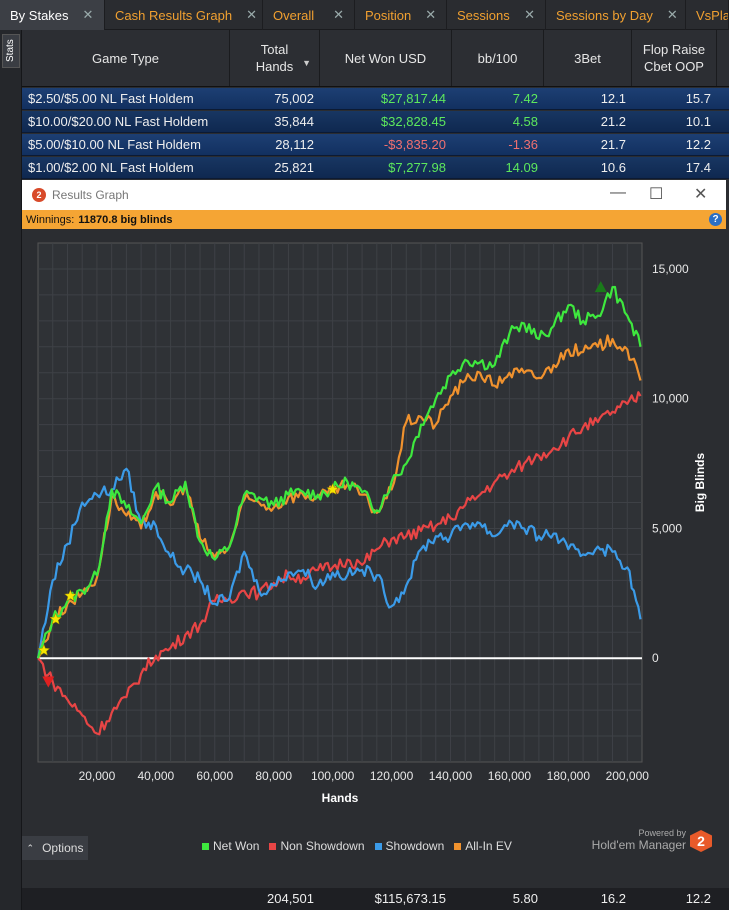 The image size is (729, 910). What do you see at coordinates (388, 15) in the screenshot?
I see `tab-label: Position` at bounding box center [388, 15].